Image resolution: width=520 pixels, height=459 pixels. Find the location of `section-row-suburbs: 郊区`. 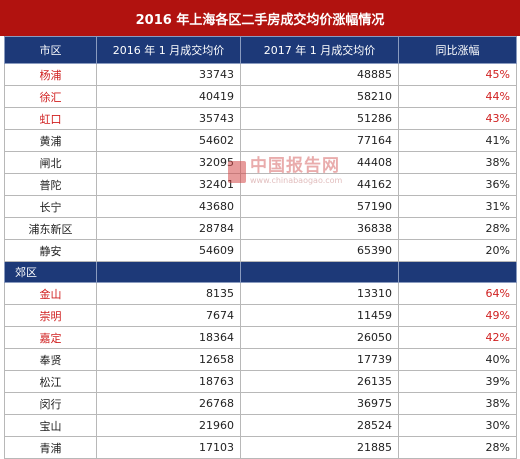

section-row-suburbs: 郊区 is located at coordinates (260, 272).